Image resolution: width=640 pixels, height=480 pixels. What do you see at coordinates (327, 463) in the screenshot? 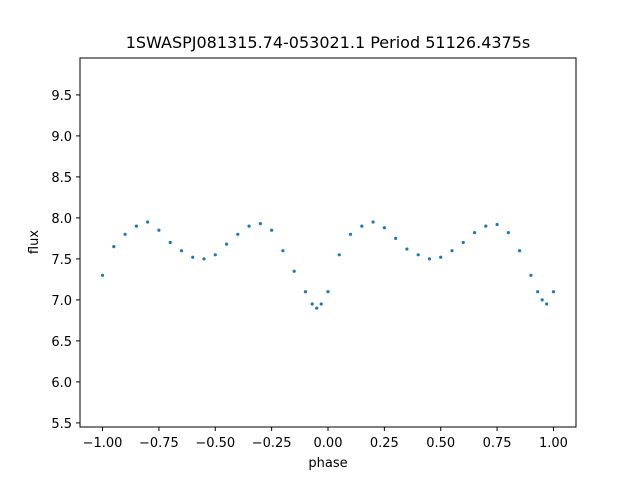
I see `x-axis-label: phase` at bounding box center [327, 463].